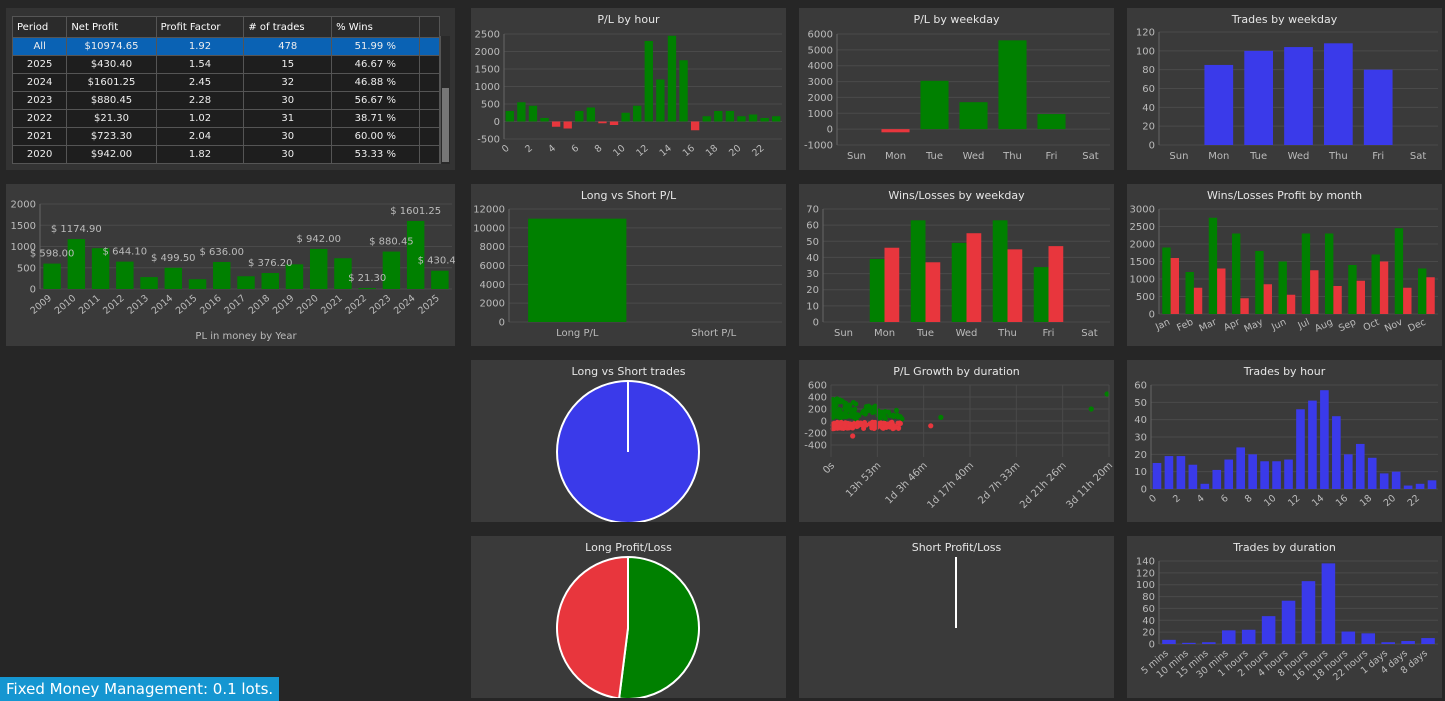 Image resolution: width=1445 pixels, height=701 pixels. What do you see at coordinates (1142, 262) in the screenshot?
I see `y-tick-label: 1500` at bounding box center [1142, 262].